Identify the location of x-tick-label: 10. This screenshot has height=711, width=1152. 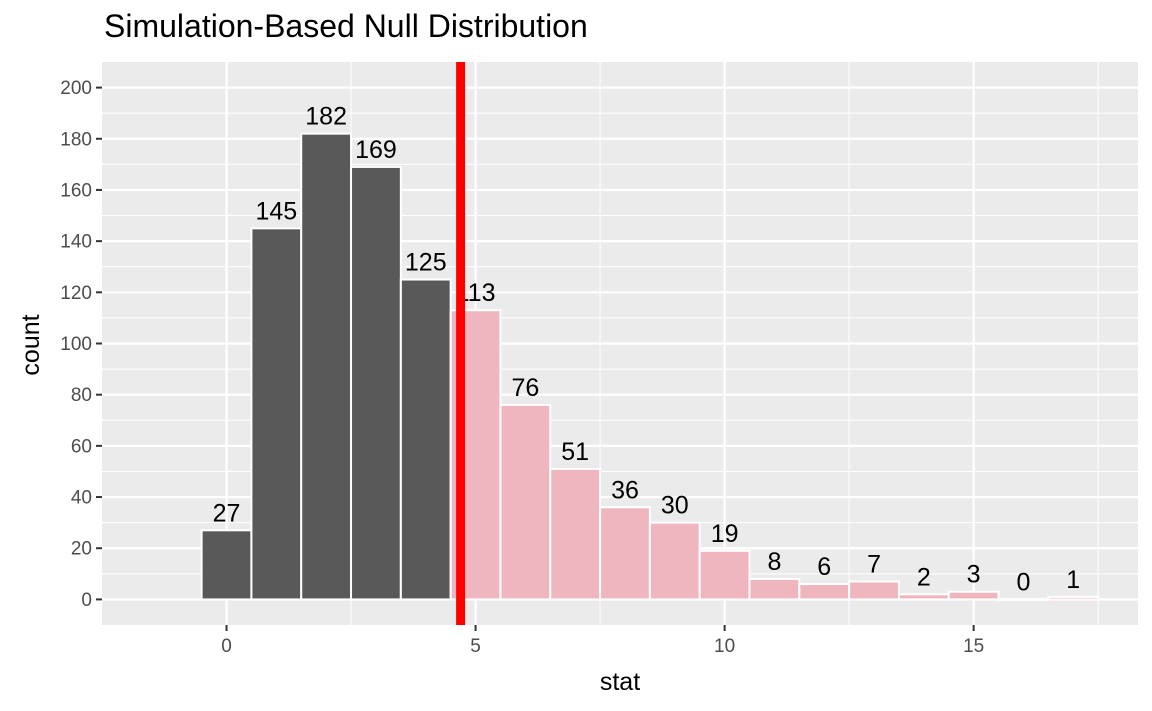
(724, 646).